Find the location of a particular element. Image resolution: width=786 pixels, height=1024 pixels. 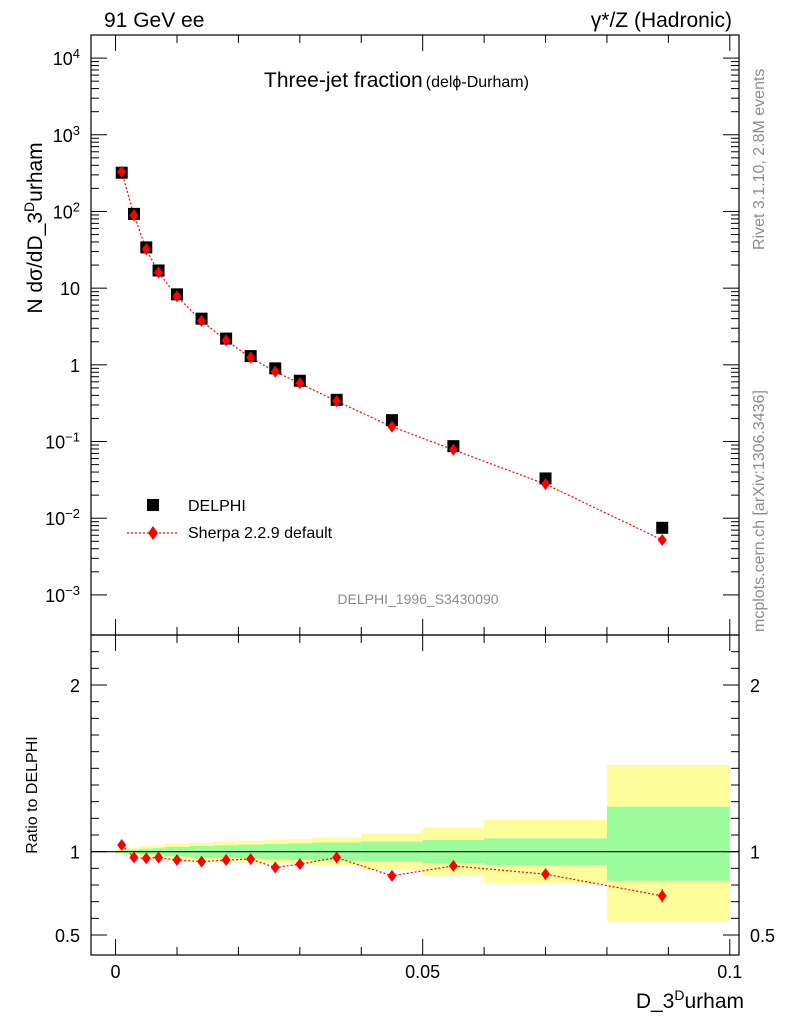

chart-title-main: Three-jet fraction is located at coordinates (343, 80).